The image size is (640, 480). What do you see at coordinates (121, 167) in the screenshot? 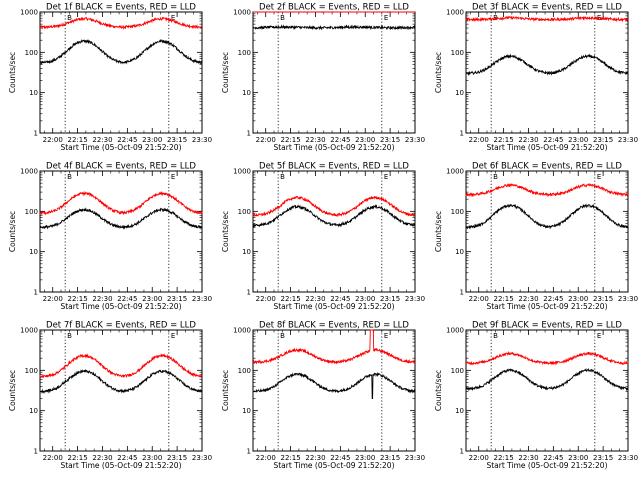
I see `panel-title: Det 4f BLACK = Events, RED = LLD` at bounding box center [121, 167].